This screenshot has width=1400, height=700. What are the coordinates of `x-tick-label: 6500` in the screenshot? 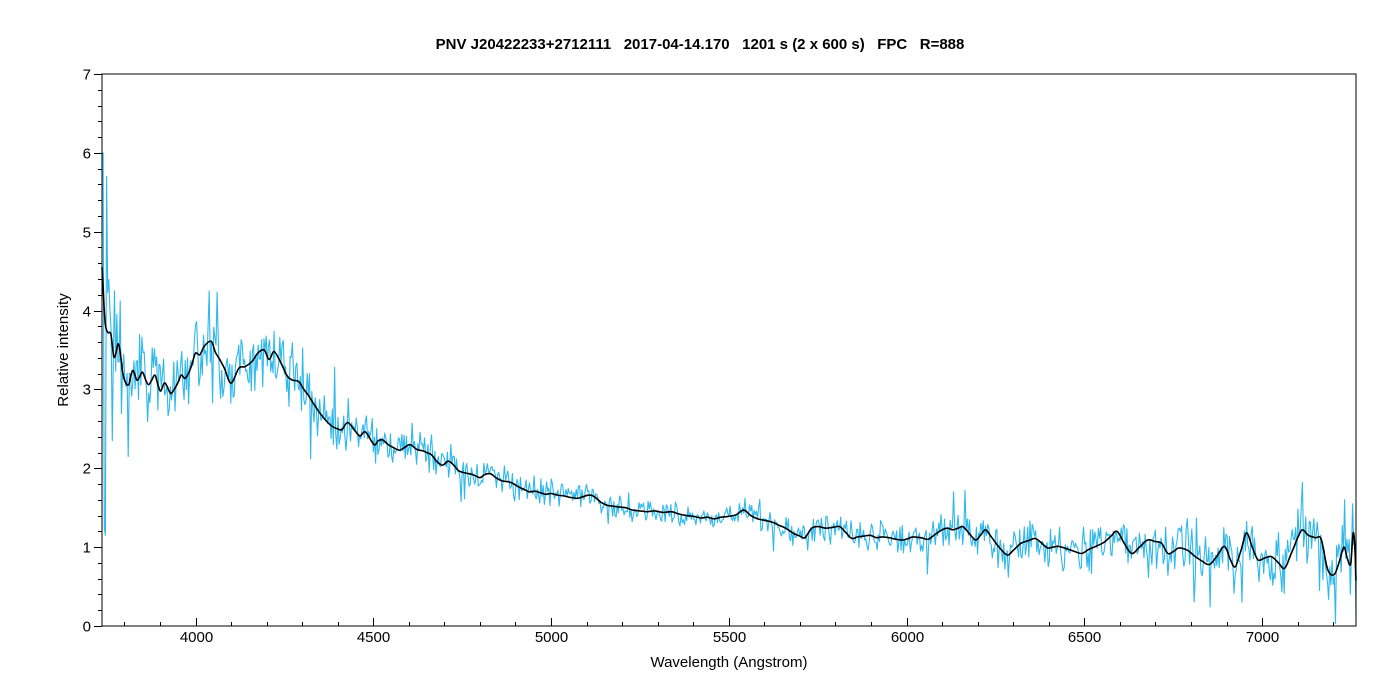 It's located at (1084, 637).